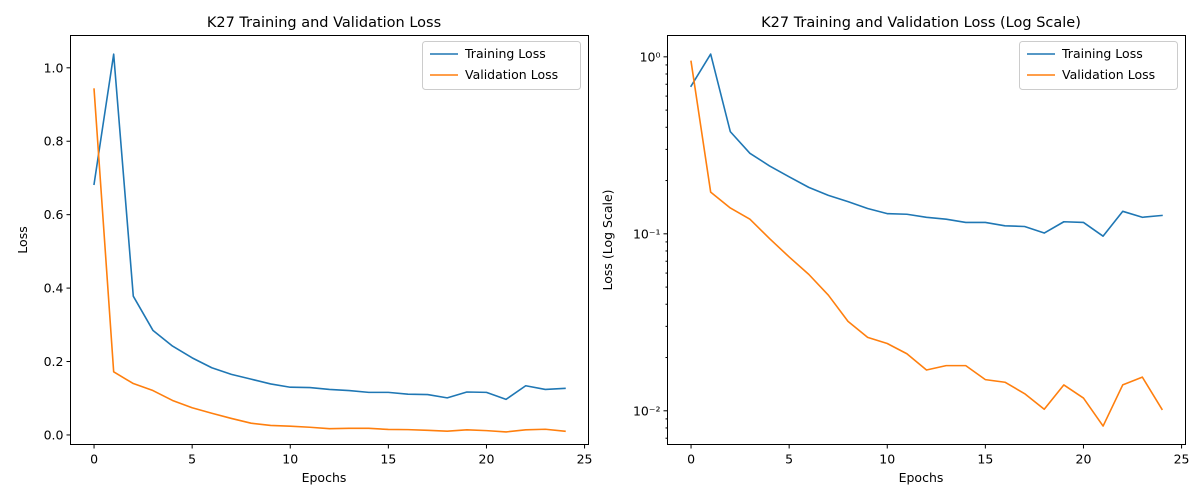 The height and width of the screenshot is (500, 1200). I want to click on y-tick-label: 0.6, so click(54, 214).